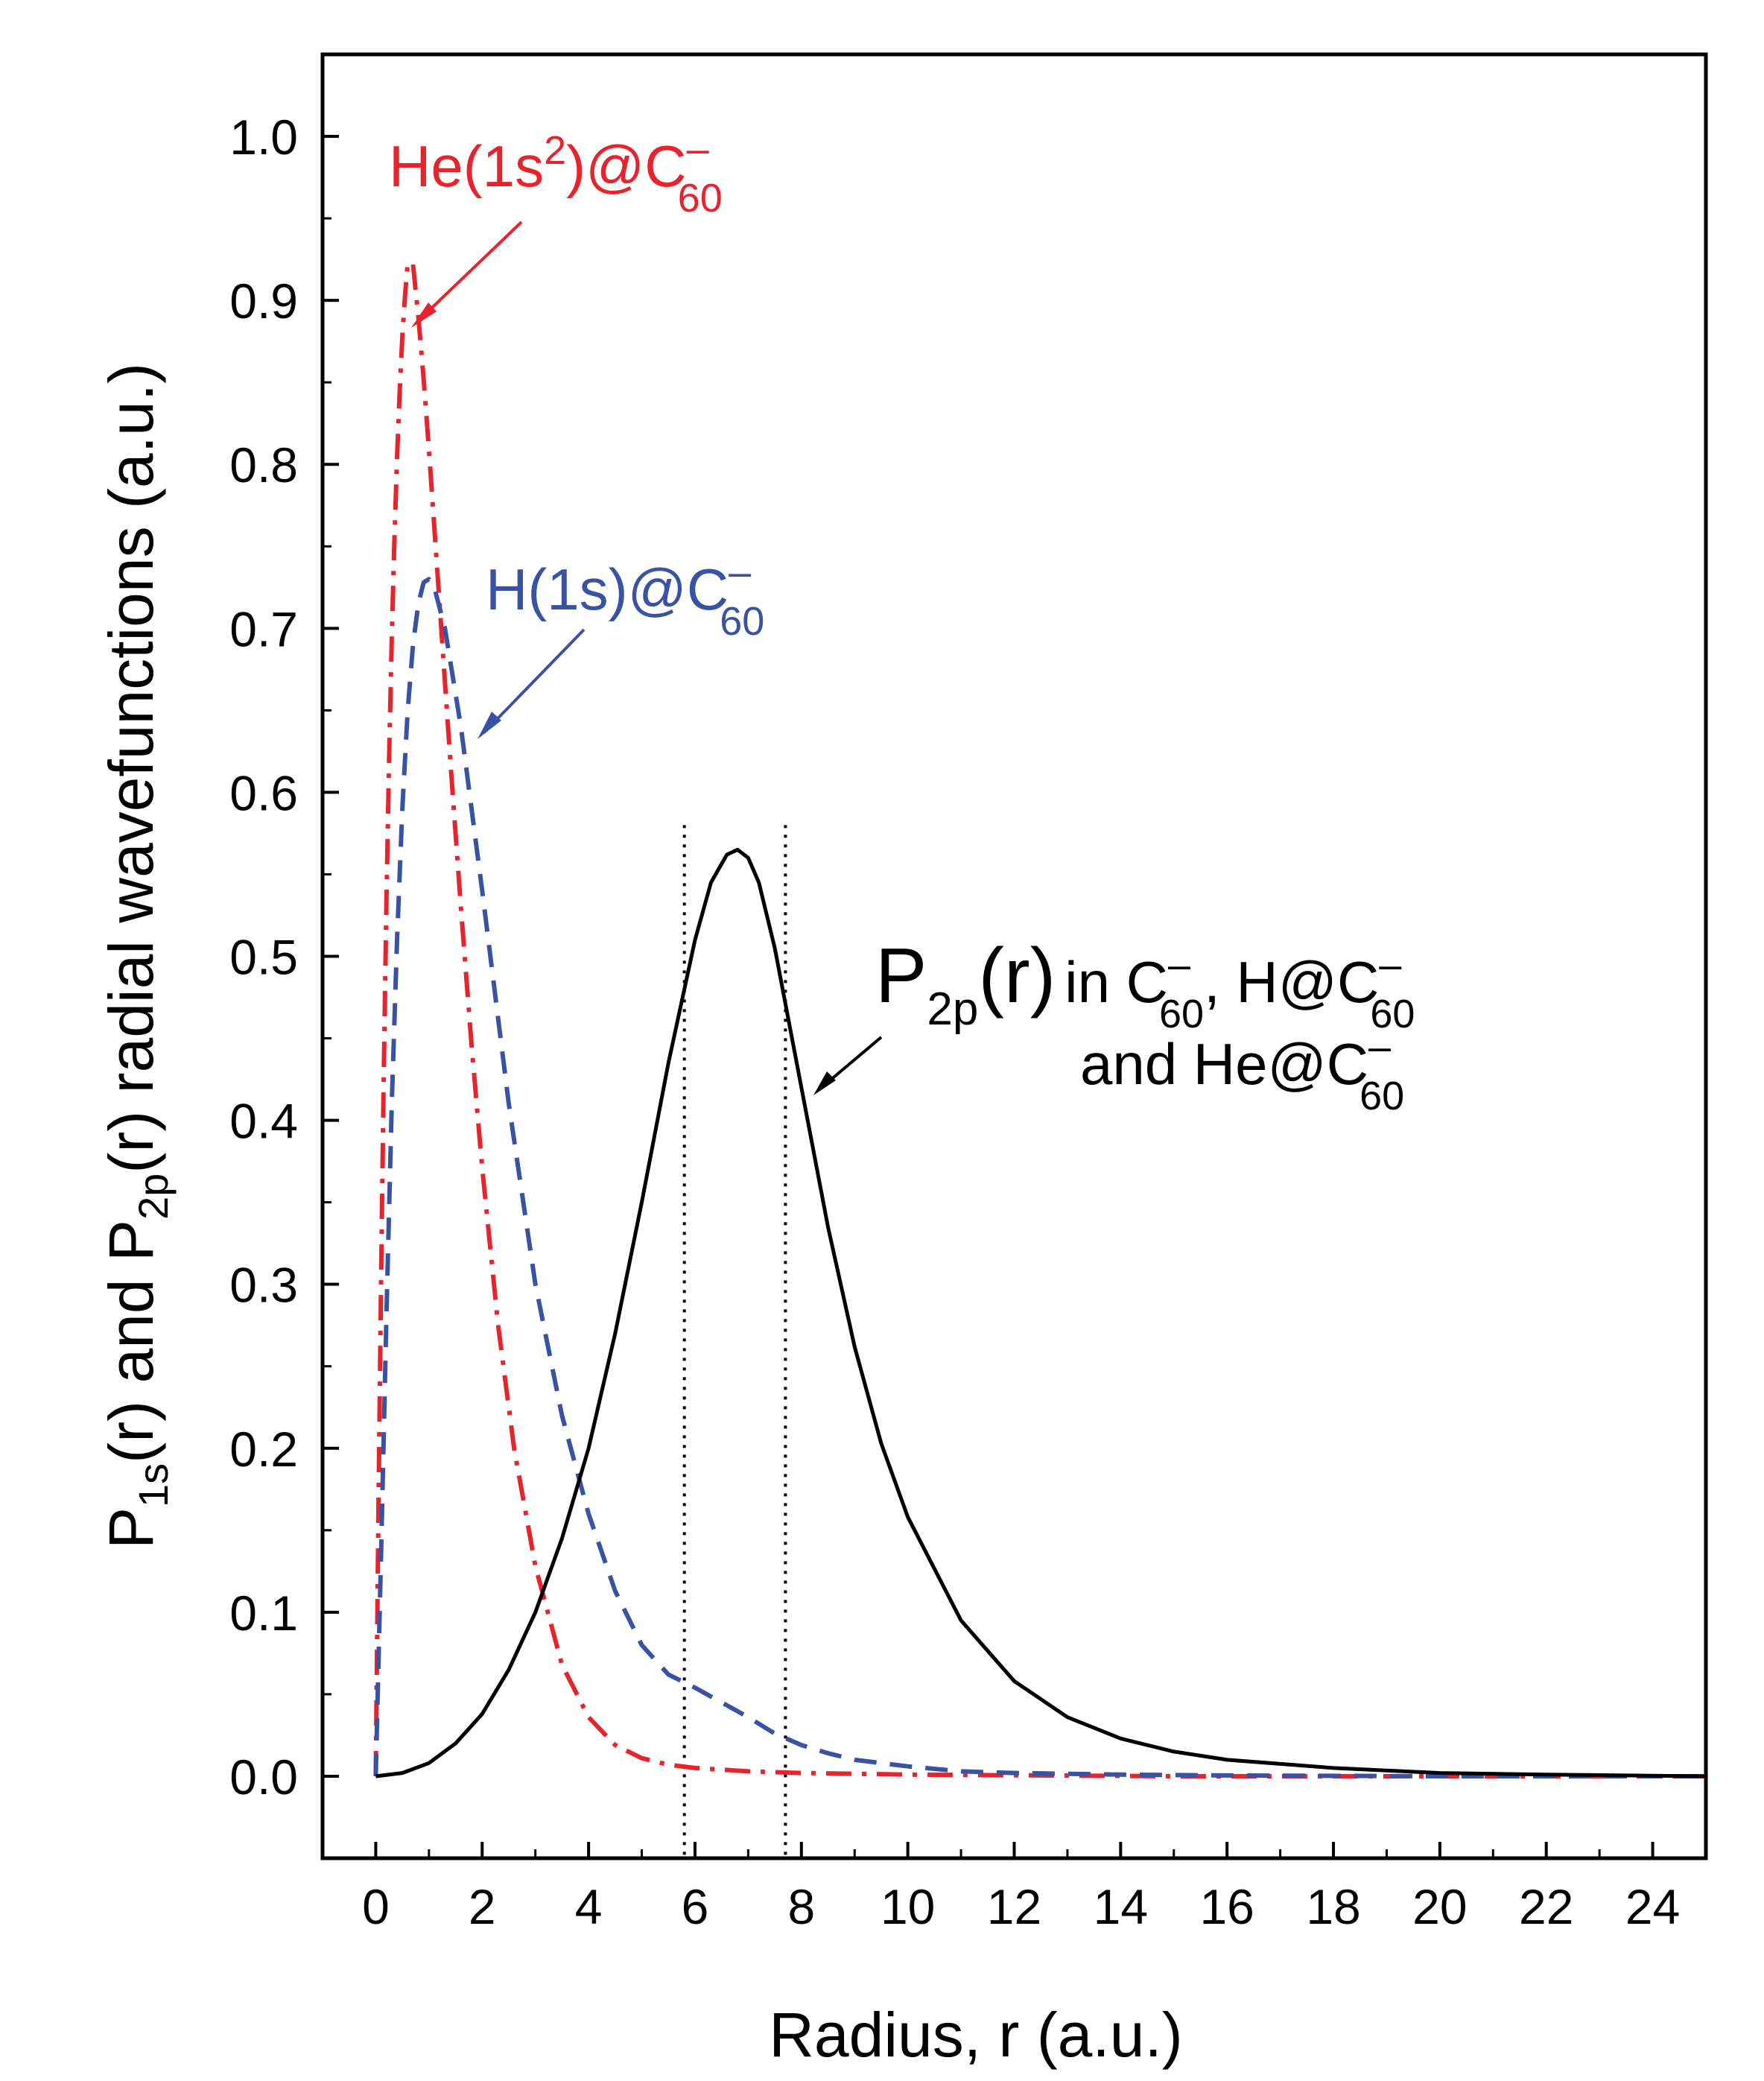 The height and width of the screenshot is (2081, 1764). What do you see at coordinates (263, 137) in the screenshot?
I see `y-tick-label: 1.0` at bounding box center [263, 137].